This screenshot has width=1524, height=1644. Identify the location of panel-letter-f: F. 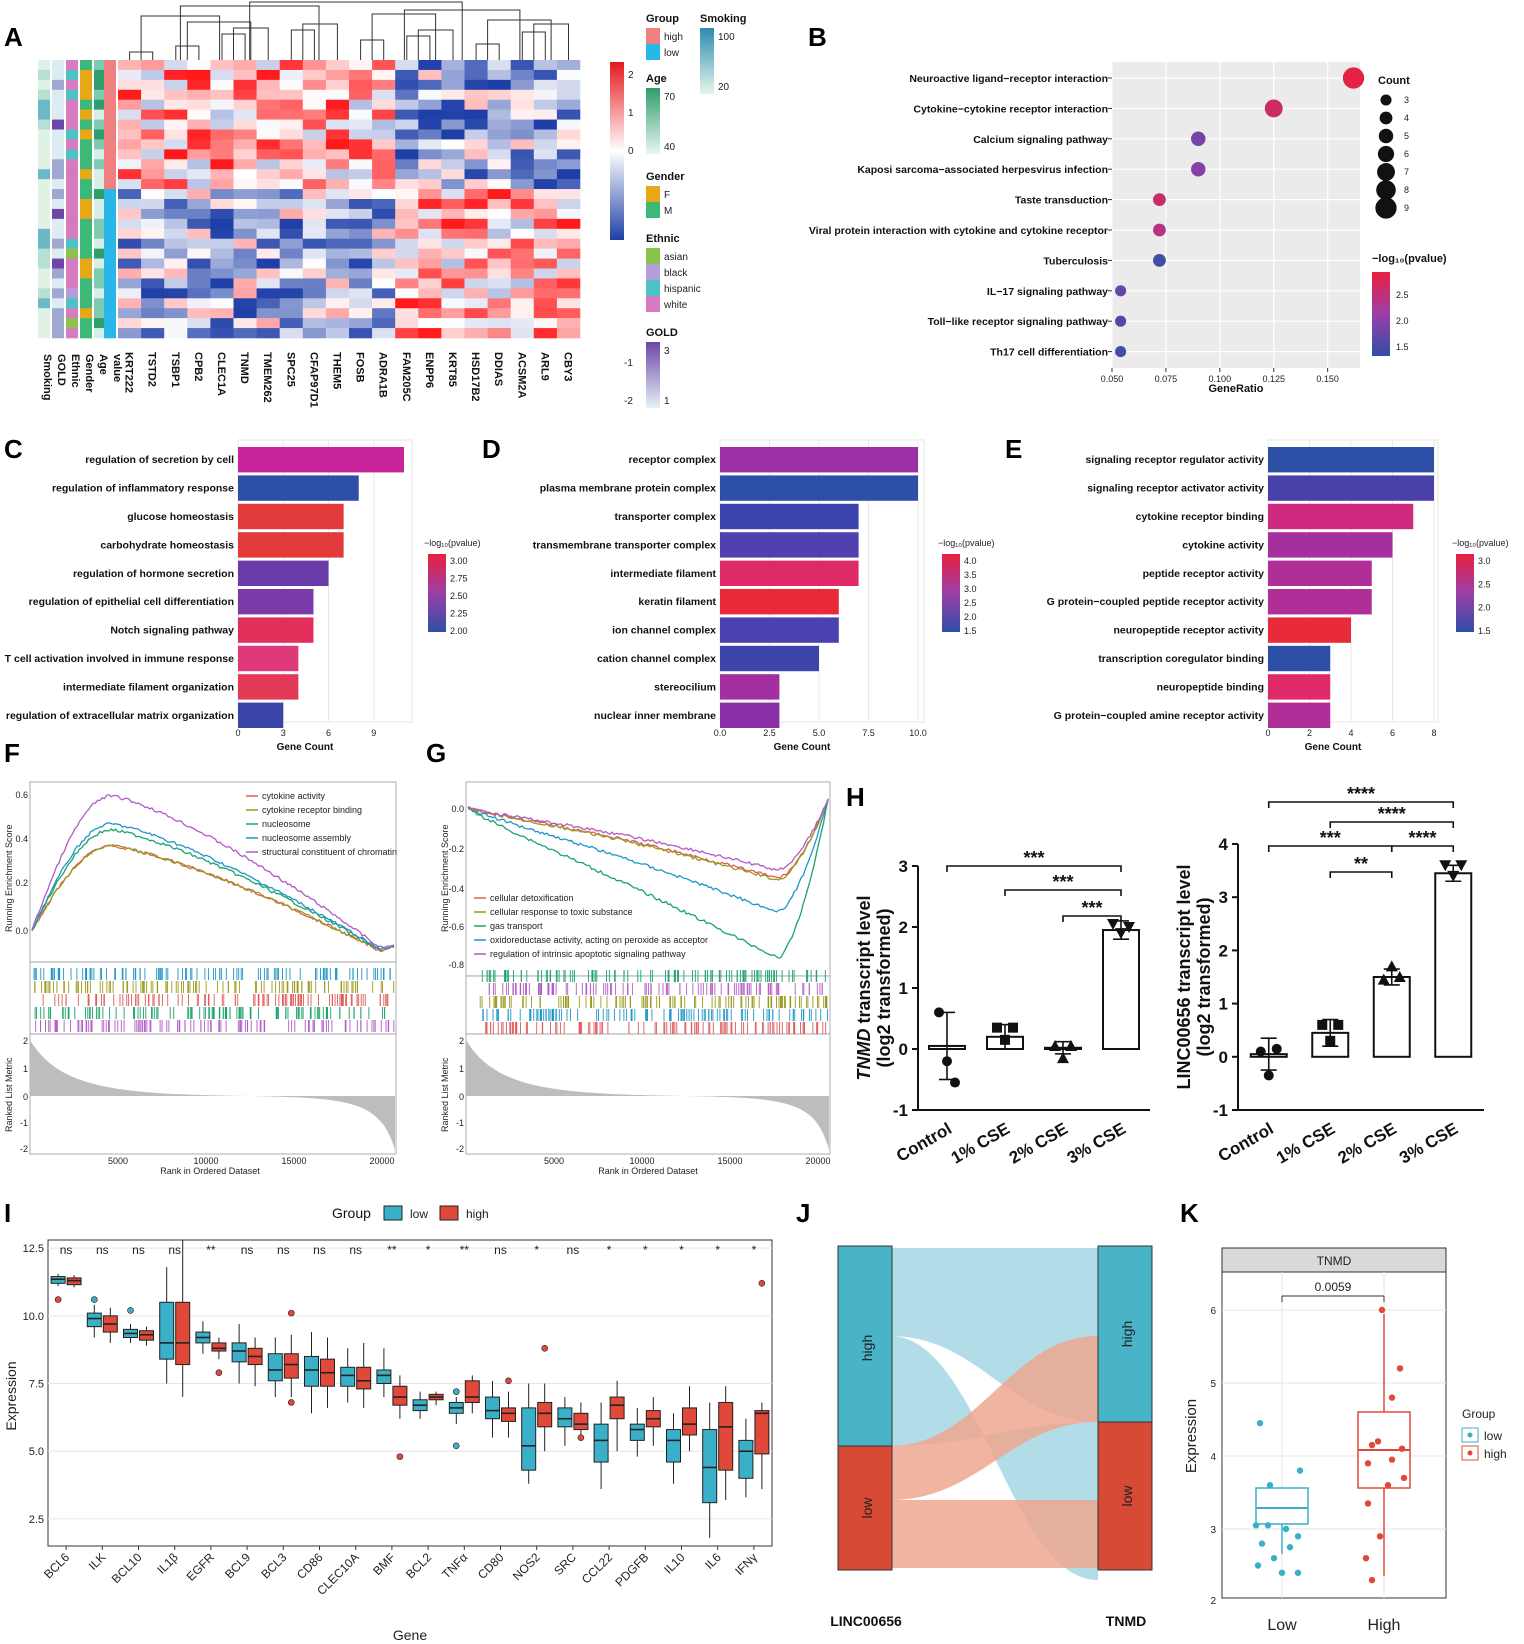
(12, 753).